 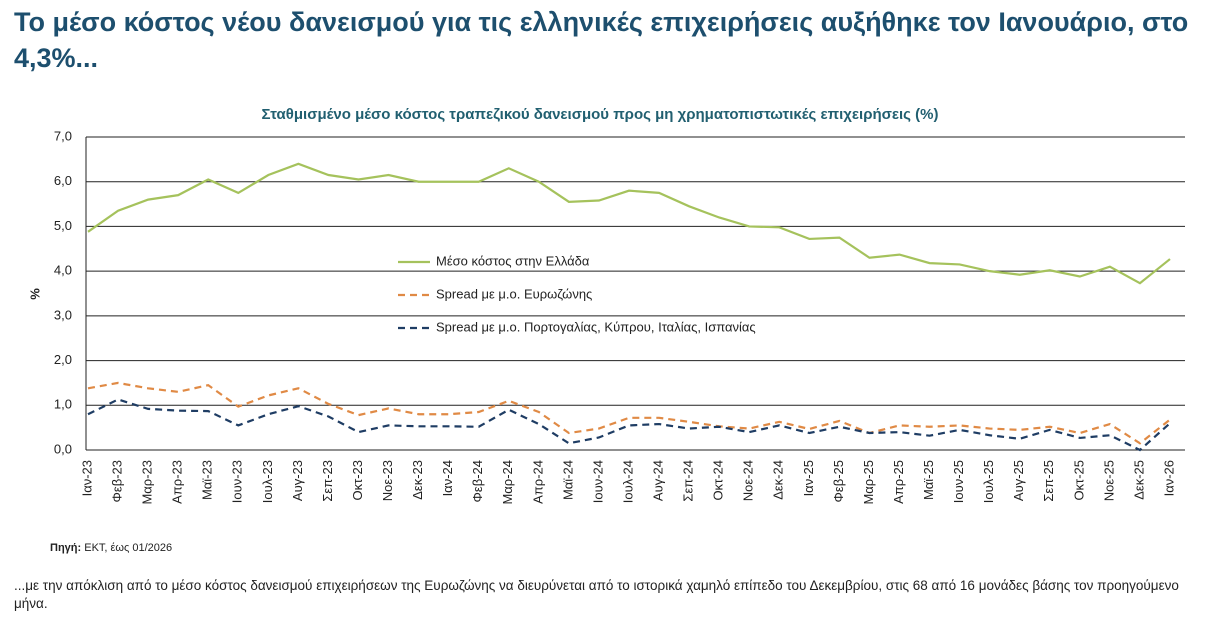 What do you see at coordinates (988, 481) in the screenshot?
I see `x-tick-label: Ιουλ-25` at bounding box center [988, 481].